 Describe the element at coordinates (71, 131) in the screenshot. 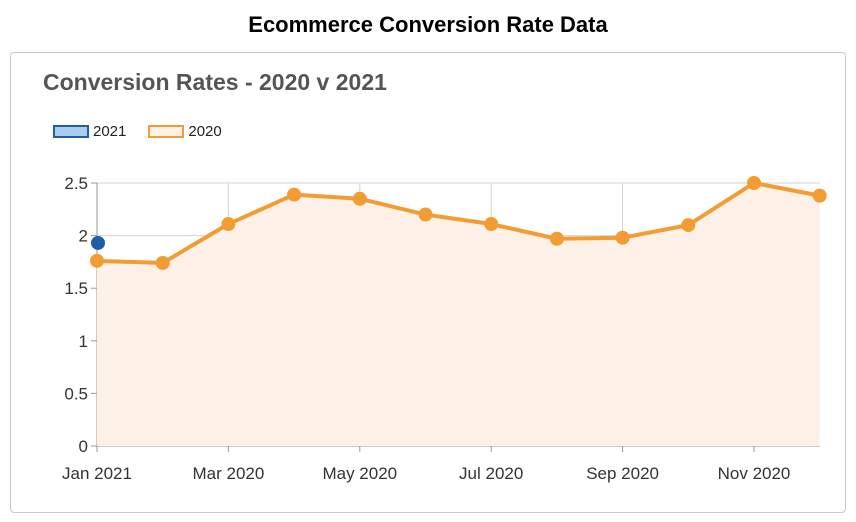

I see `legend-swatch-2021` at that location.